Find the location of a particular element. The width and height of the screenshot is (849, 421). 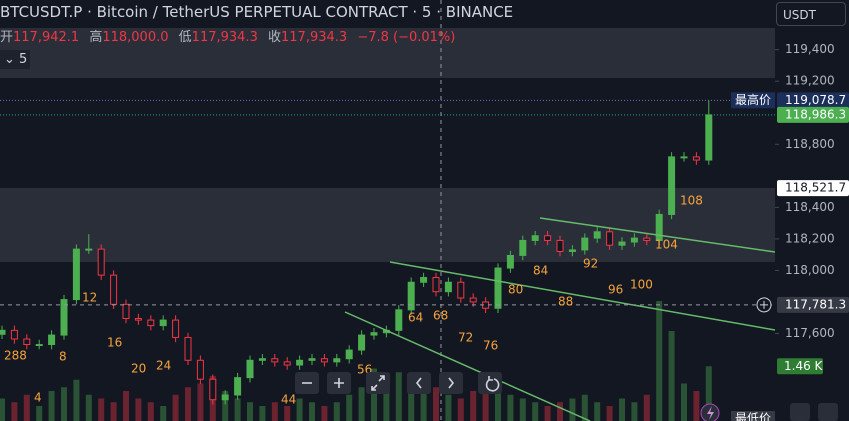

low-tag-box is located at coordinates (753, 416).